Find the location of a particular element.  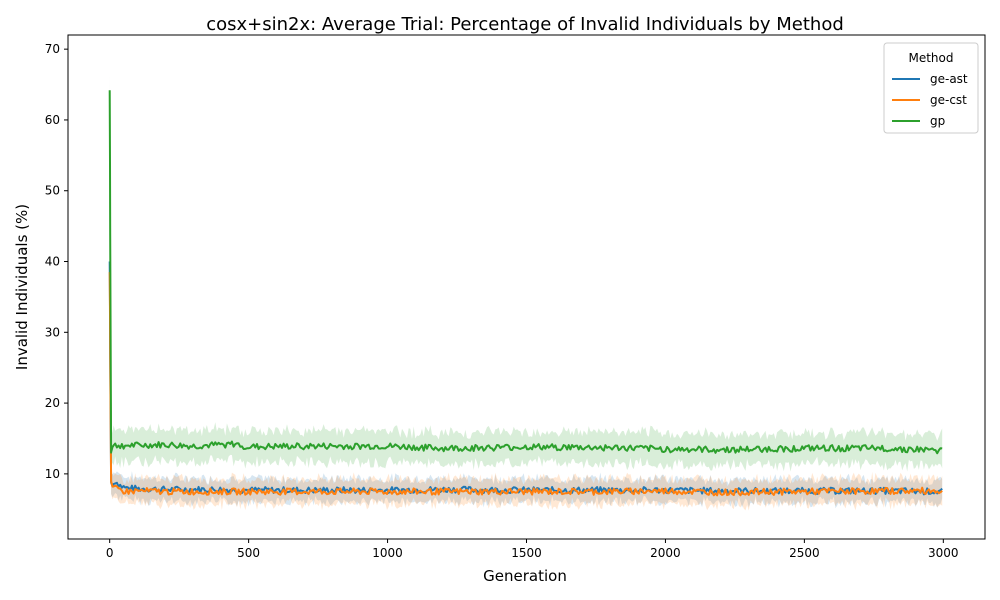

legend-label-gp: gp is located at coordinates (937, 121).